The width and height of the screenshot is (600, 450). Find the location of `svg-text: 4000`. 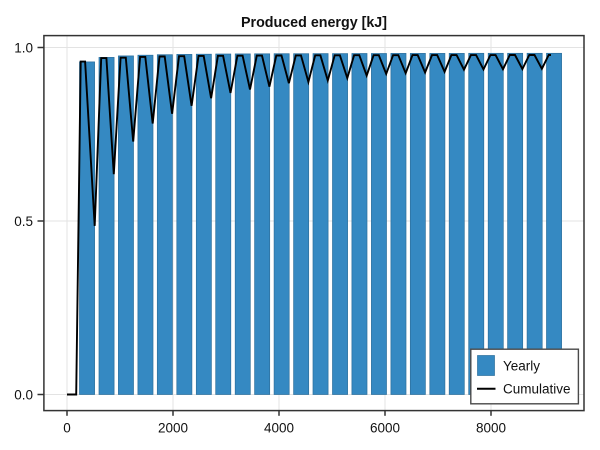

svg-text: 4000 is located at coordinates (279, 427).